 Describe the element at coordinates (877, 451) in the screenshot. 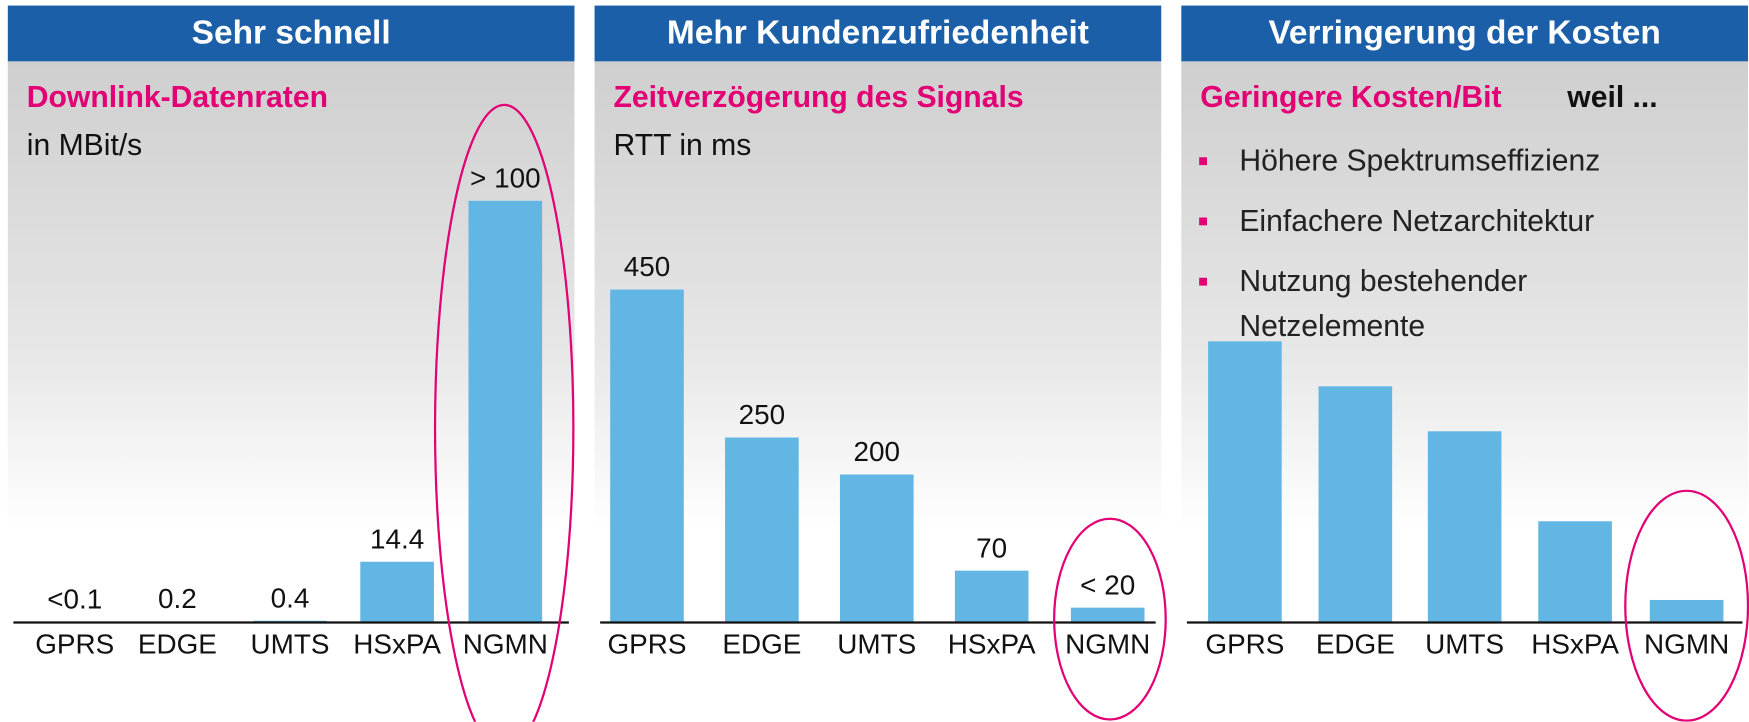

I see `value-label: 200` at that location.